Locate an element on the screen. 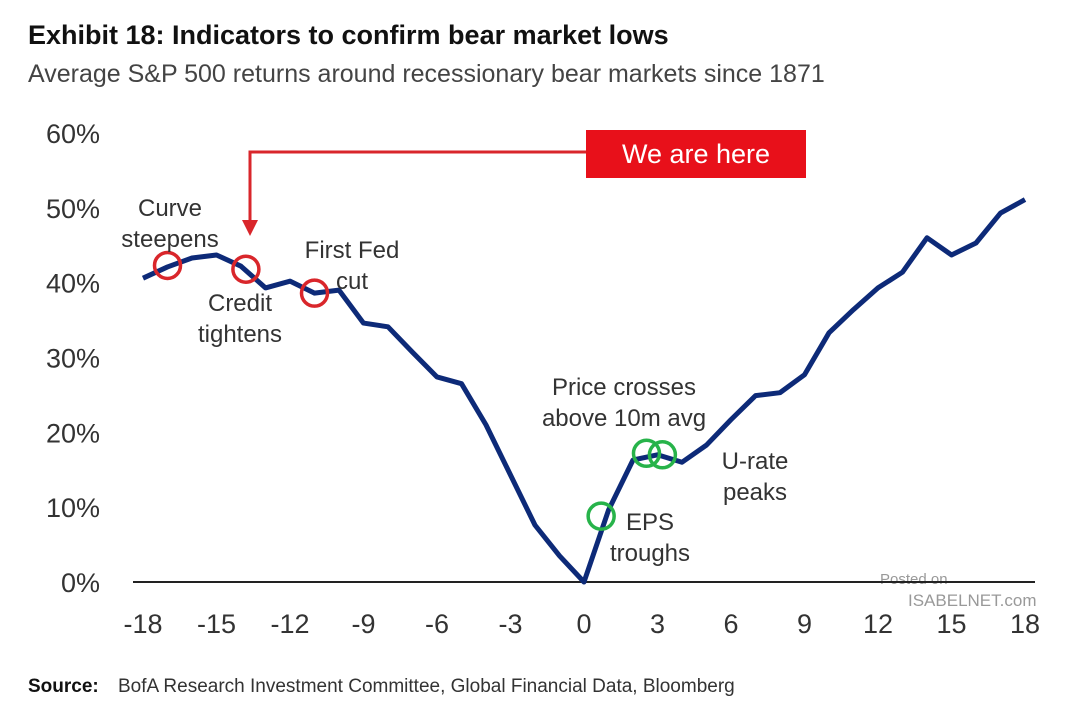 The width and height of the screenshot is (1080, 720). x-tick-label: 12 is located at coordinates (878, 624).